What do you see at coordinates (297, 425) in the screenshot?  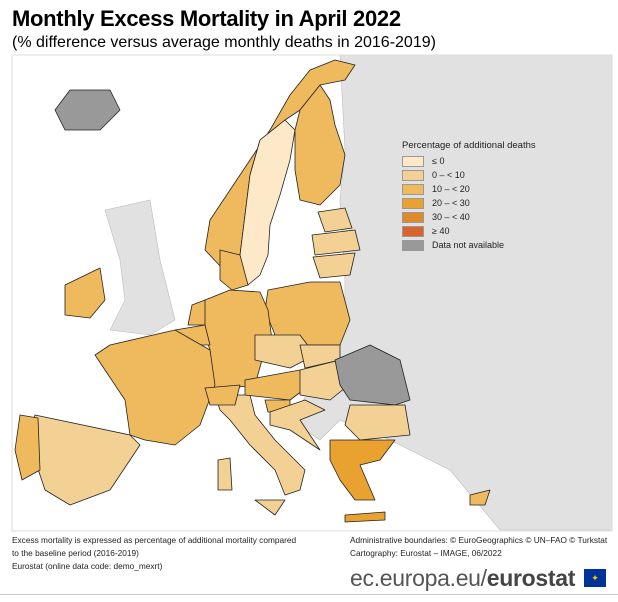 I see `country-croatia` at bounding box center [297, 425].